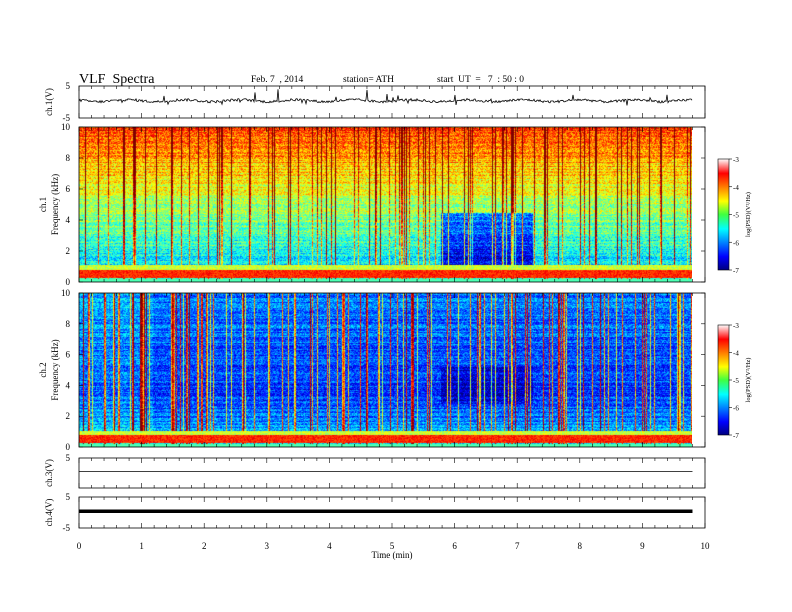 This screenshot has width=792, height=612. I want to click on x-tick-label: 0, so click(79, 546).